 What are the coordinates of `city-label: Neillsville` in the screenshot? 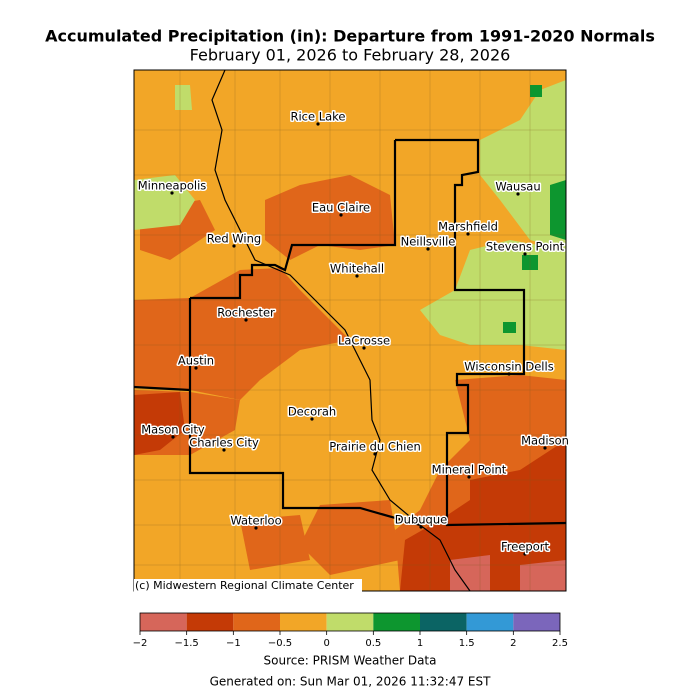 It's located at (428, 242).